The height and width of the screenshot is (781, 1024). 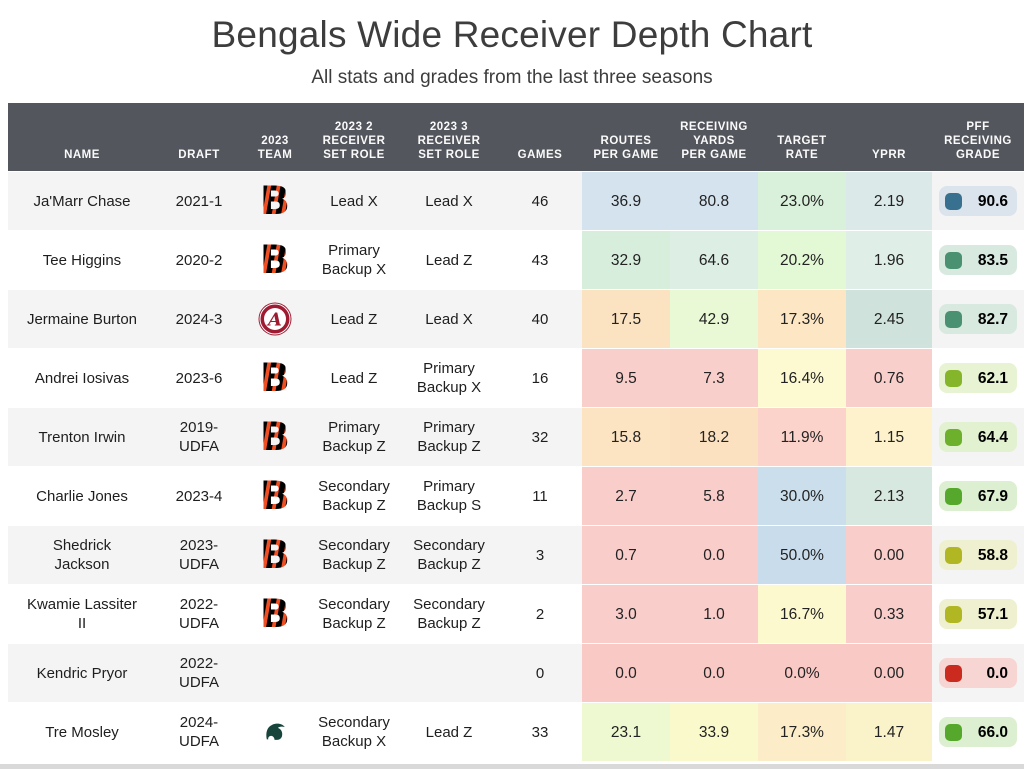 I want to click on yprr-cell: 2.19, so click(x=889, y=201).